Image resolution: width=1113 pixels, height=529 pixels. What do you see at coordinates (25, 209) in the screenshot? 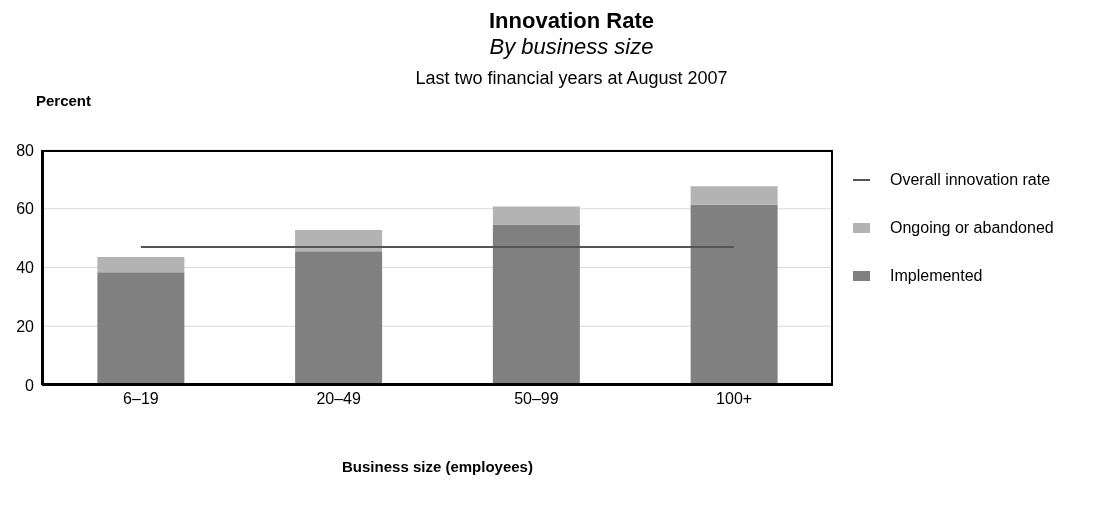
I see `y-tick-label: 60` at bounding box center [25, 209].